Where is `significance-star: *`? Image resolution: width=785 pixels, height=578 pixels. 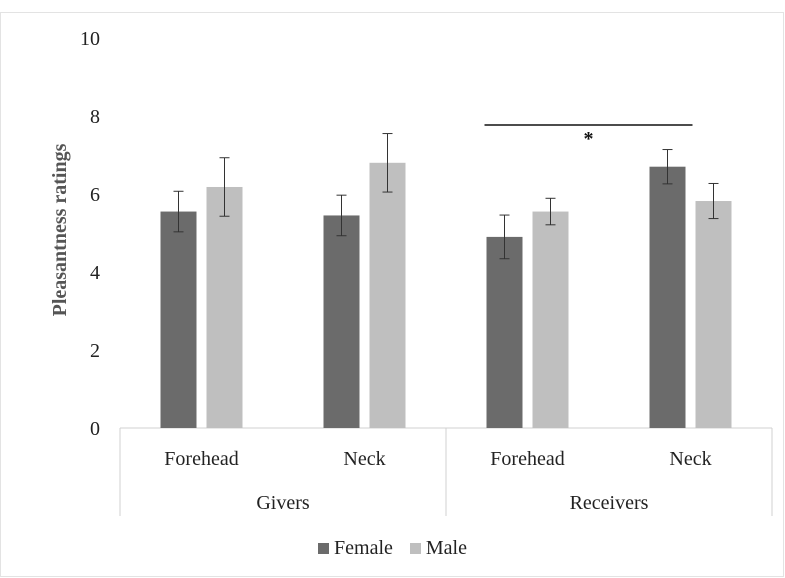
significance-star: * is located at coordinates (589, 139).